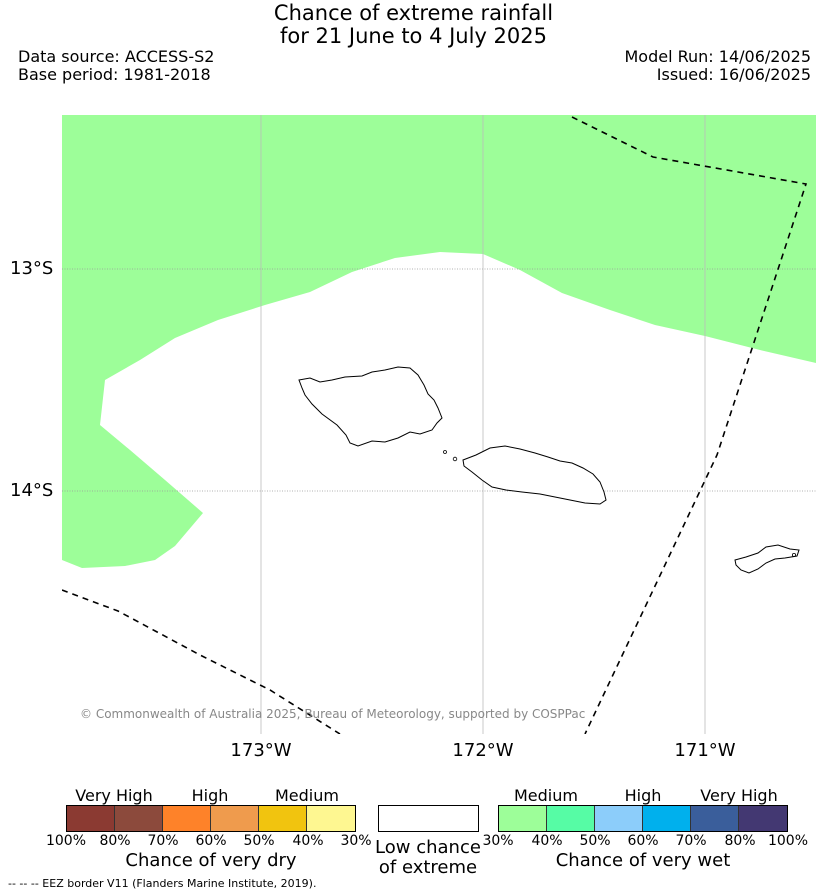 The width and height of the screenshot is (827, 896). What do you see at coordinates (66, 841) in the screenshot?
I see `dry-tick: 100%` at bounding box center [66, 841].